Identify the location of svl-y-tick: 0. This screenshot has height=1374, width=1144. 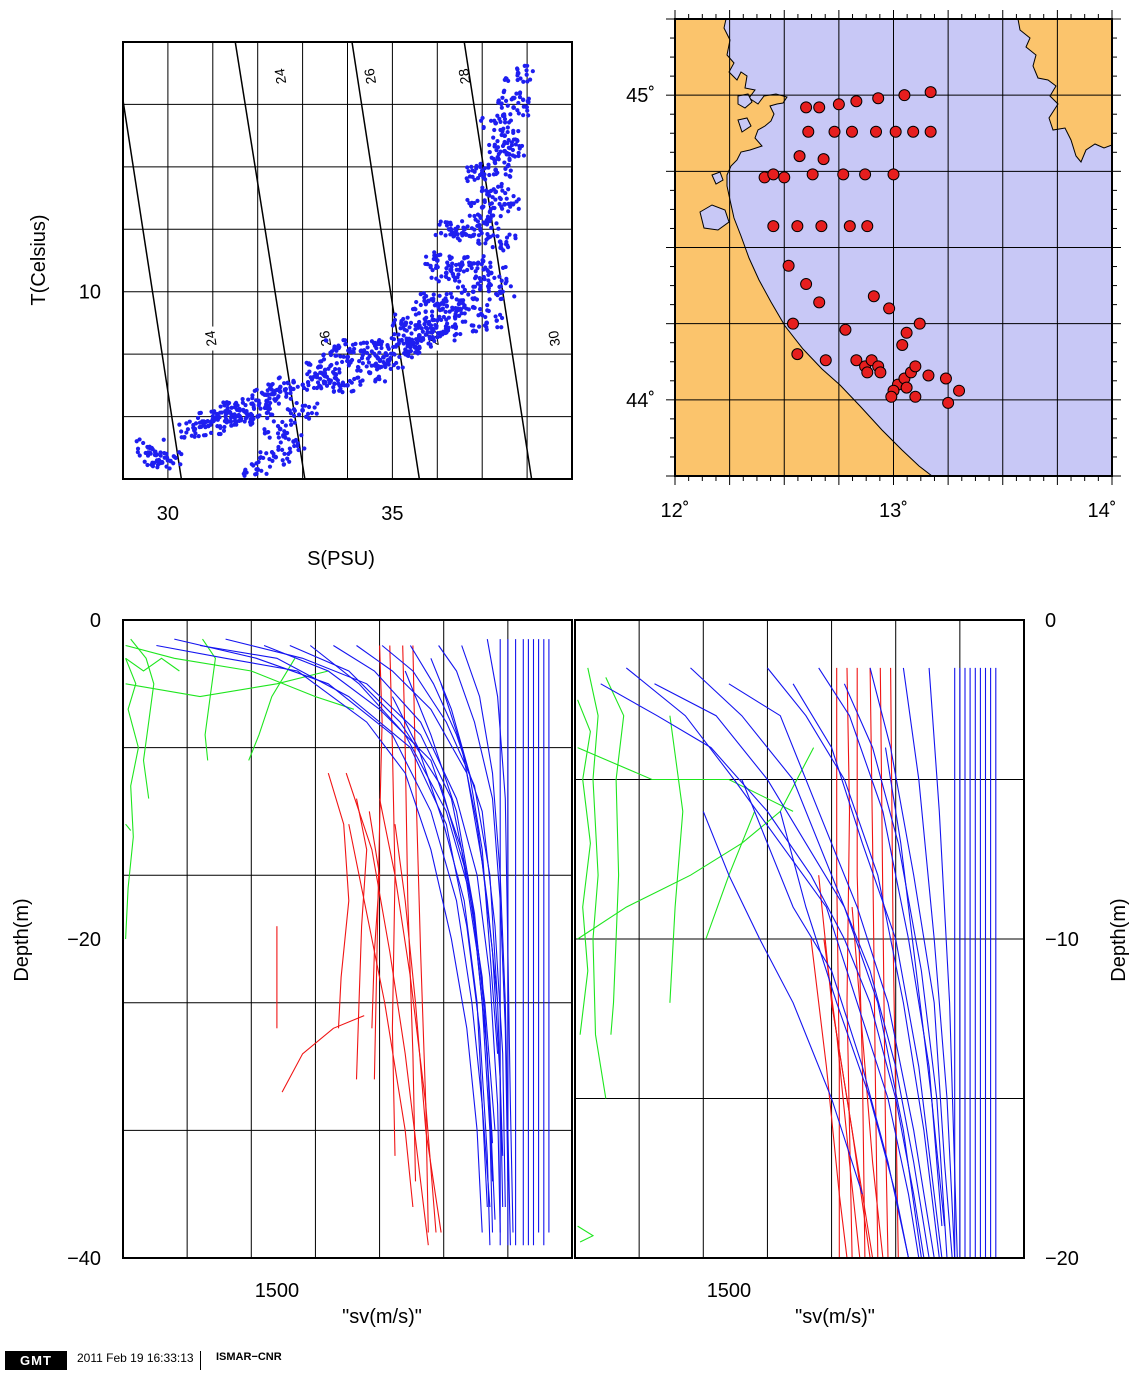
(95, 621).